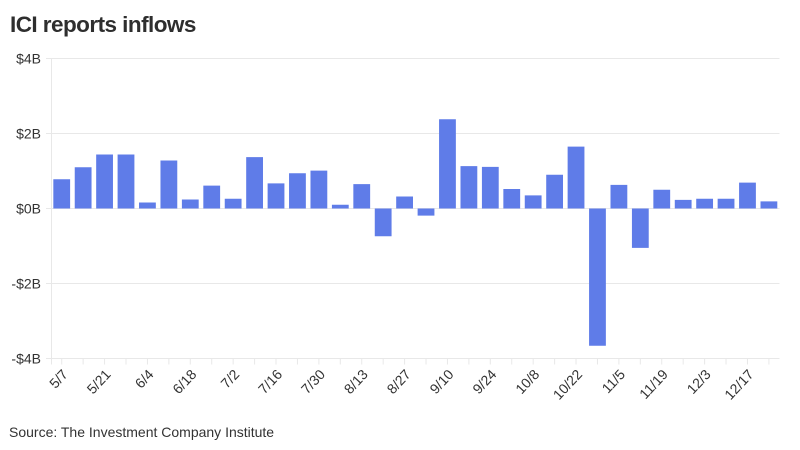 Image resolution: width=800 pixels, height=450 pixels. What do you see at coordinates (653, 384) in the screenshot?
I see `svg-text: 11/19` at bounding box center [653, 384].